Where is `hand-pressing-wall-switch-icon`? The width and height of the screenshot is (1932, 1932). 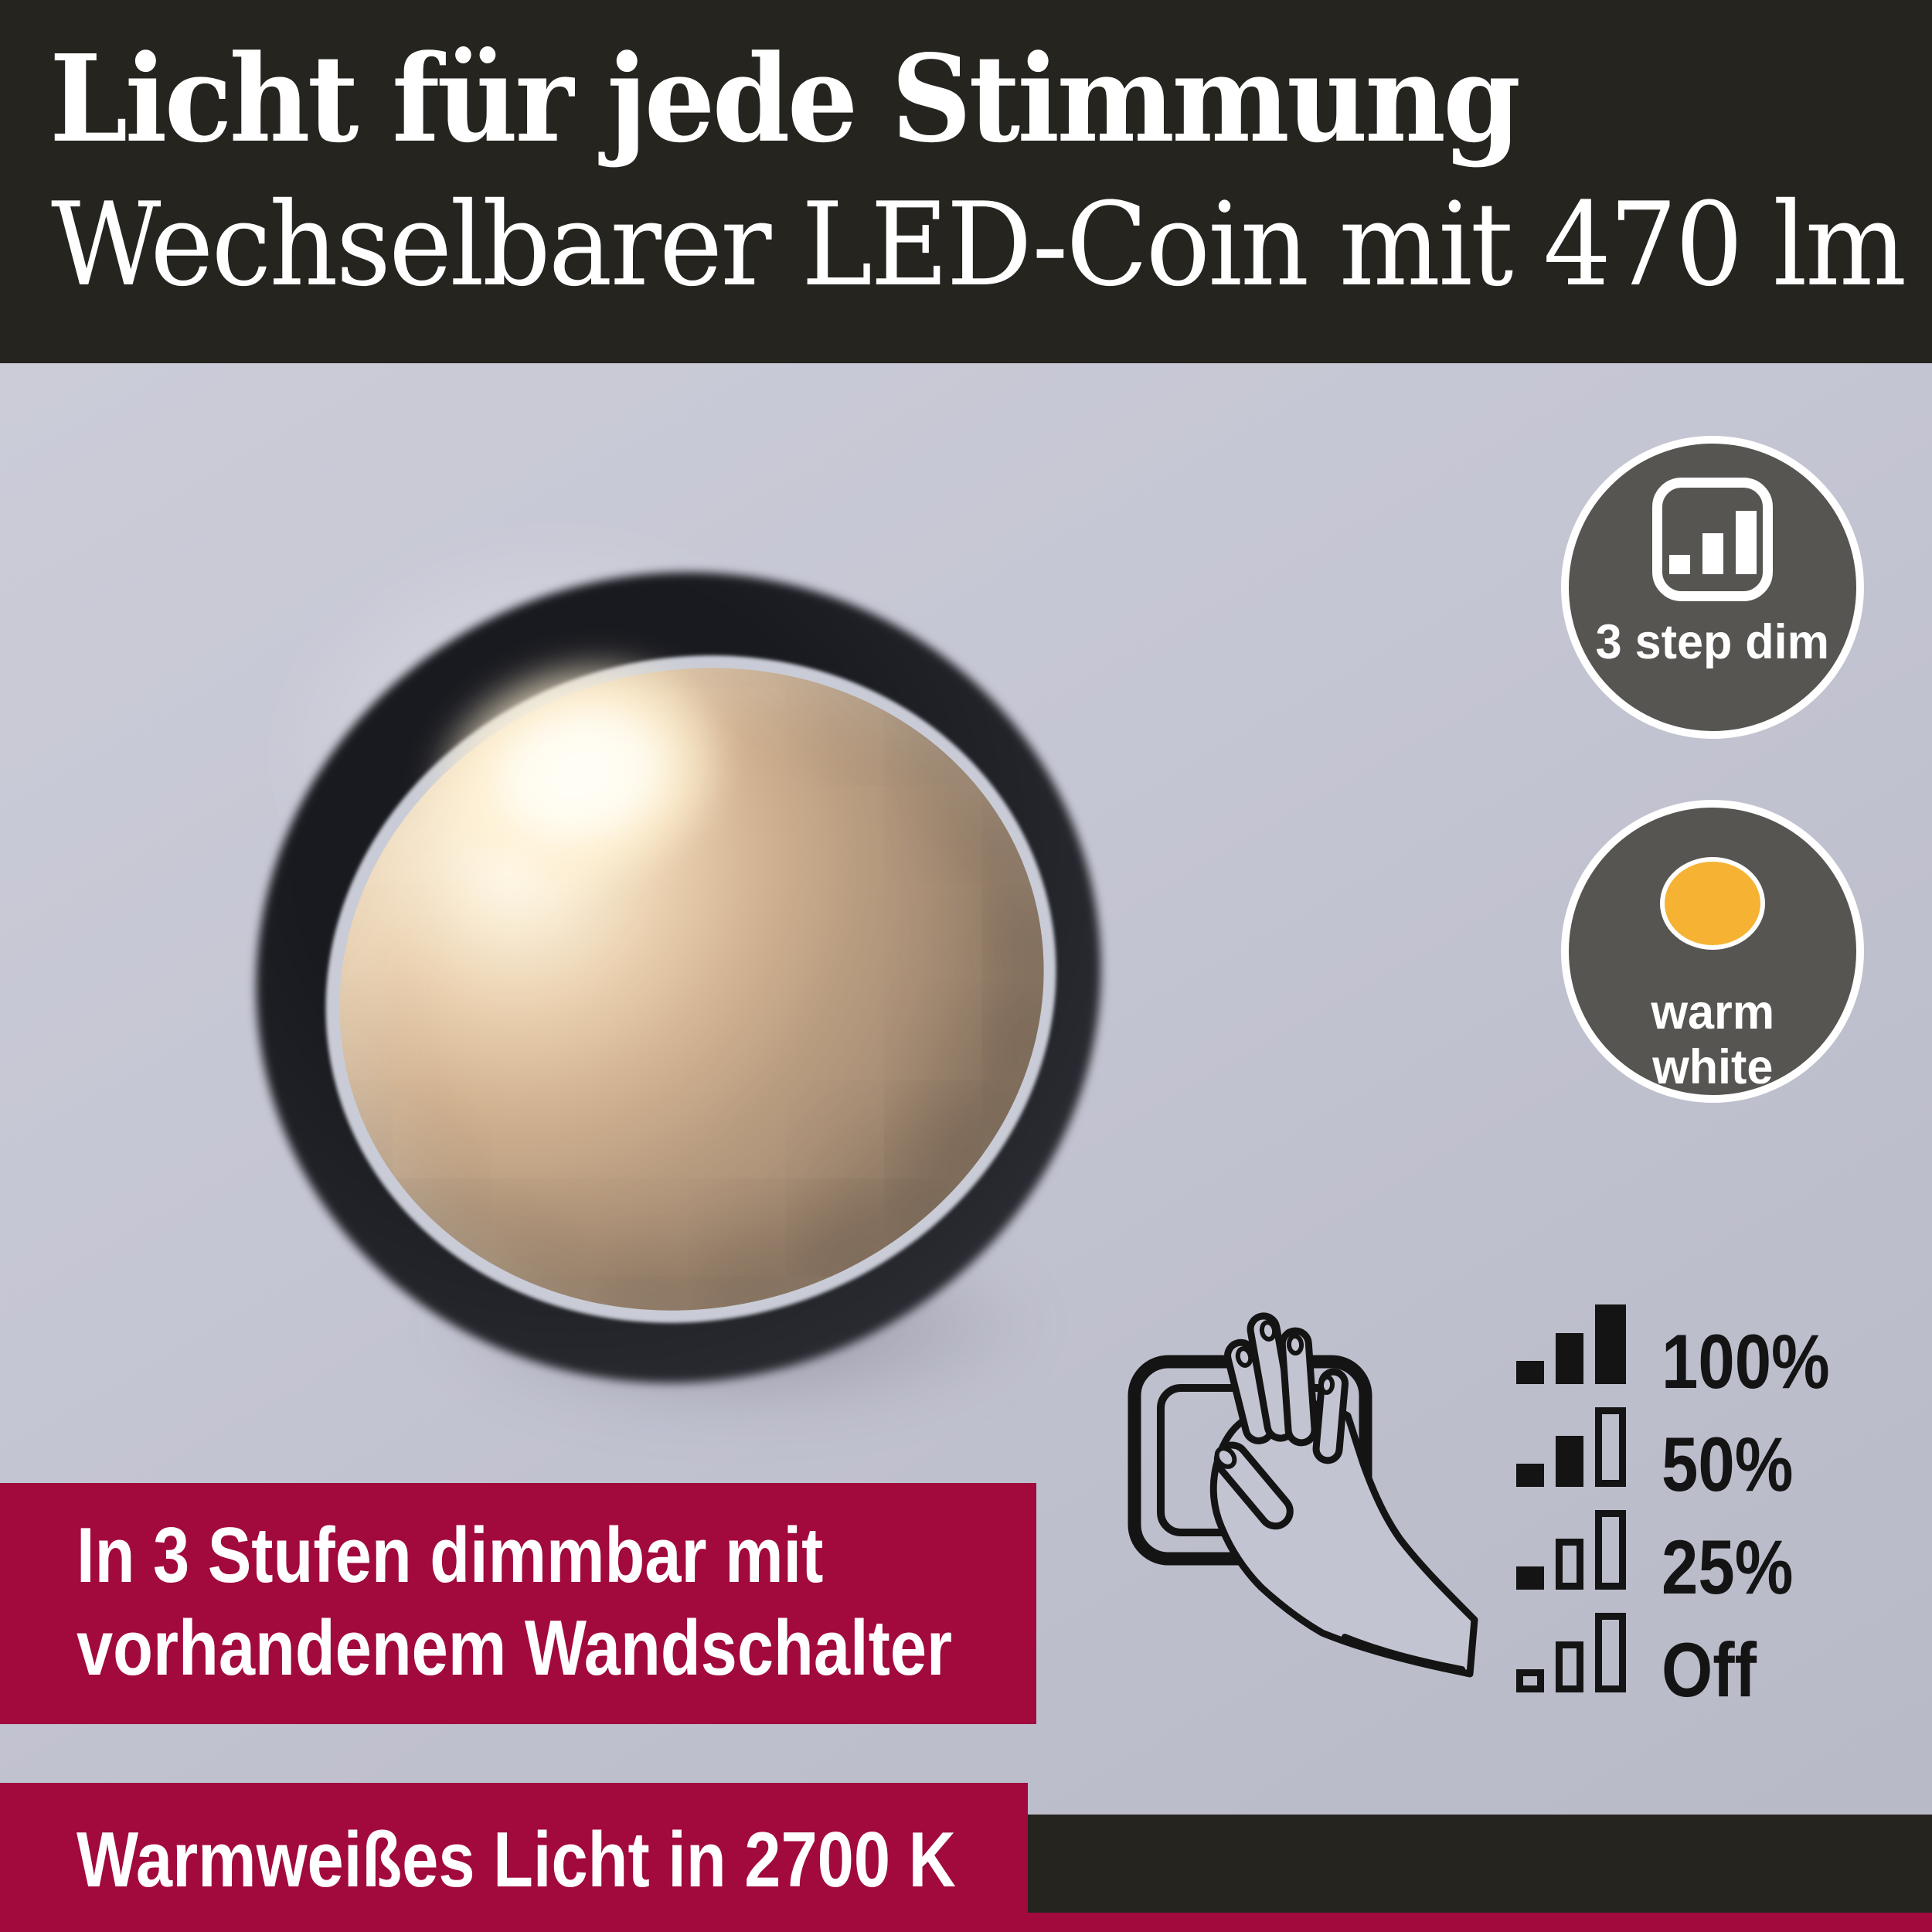
hand-pressing-wall-switch-icon is located at coordinates (1303, 1495).